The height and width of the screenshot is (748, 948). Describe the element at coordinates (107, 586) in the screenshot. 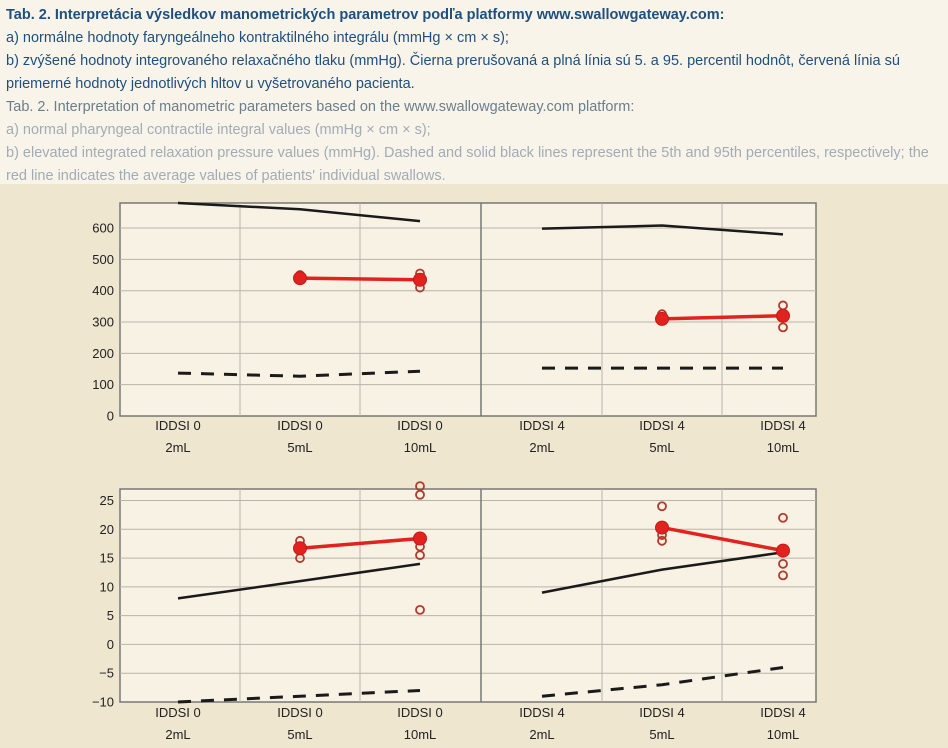

I see `y-tick-label: 10` at that location.